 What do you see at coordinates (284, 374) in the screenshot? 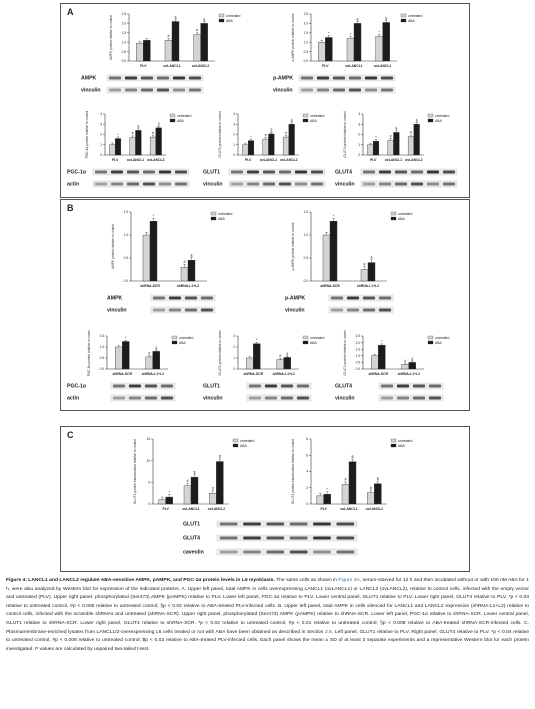
I see `x-tick-label: shRNA-L1+L2` at bounding box center [284, 374].